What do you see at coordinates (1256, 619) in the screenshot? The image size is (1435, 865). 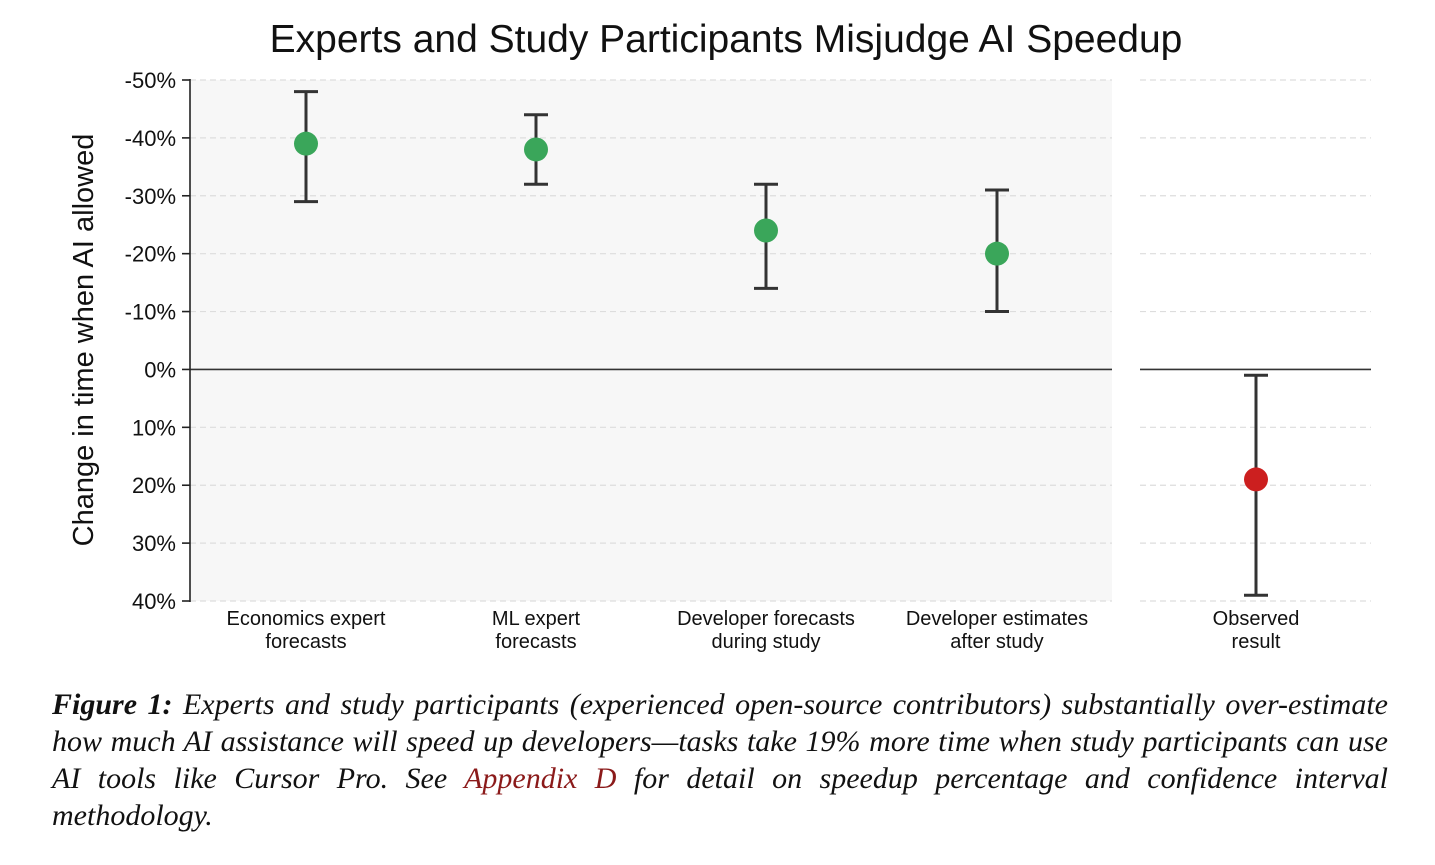 I see `x-category-label: Observed` at bounding box center [1256, 619].